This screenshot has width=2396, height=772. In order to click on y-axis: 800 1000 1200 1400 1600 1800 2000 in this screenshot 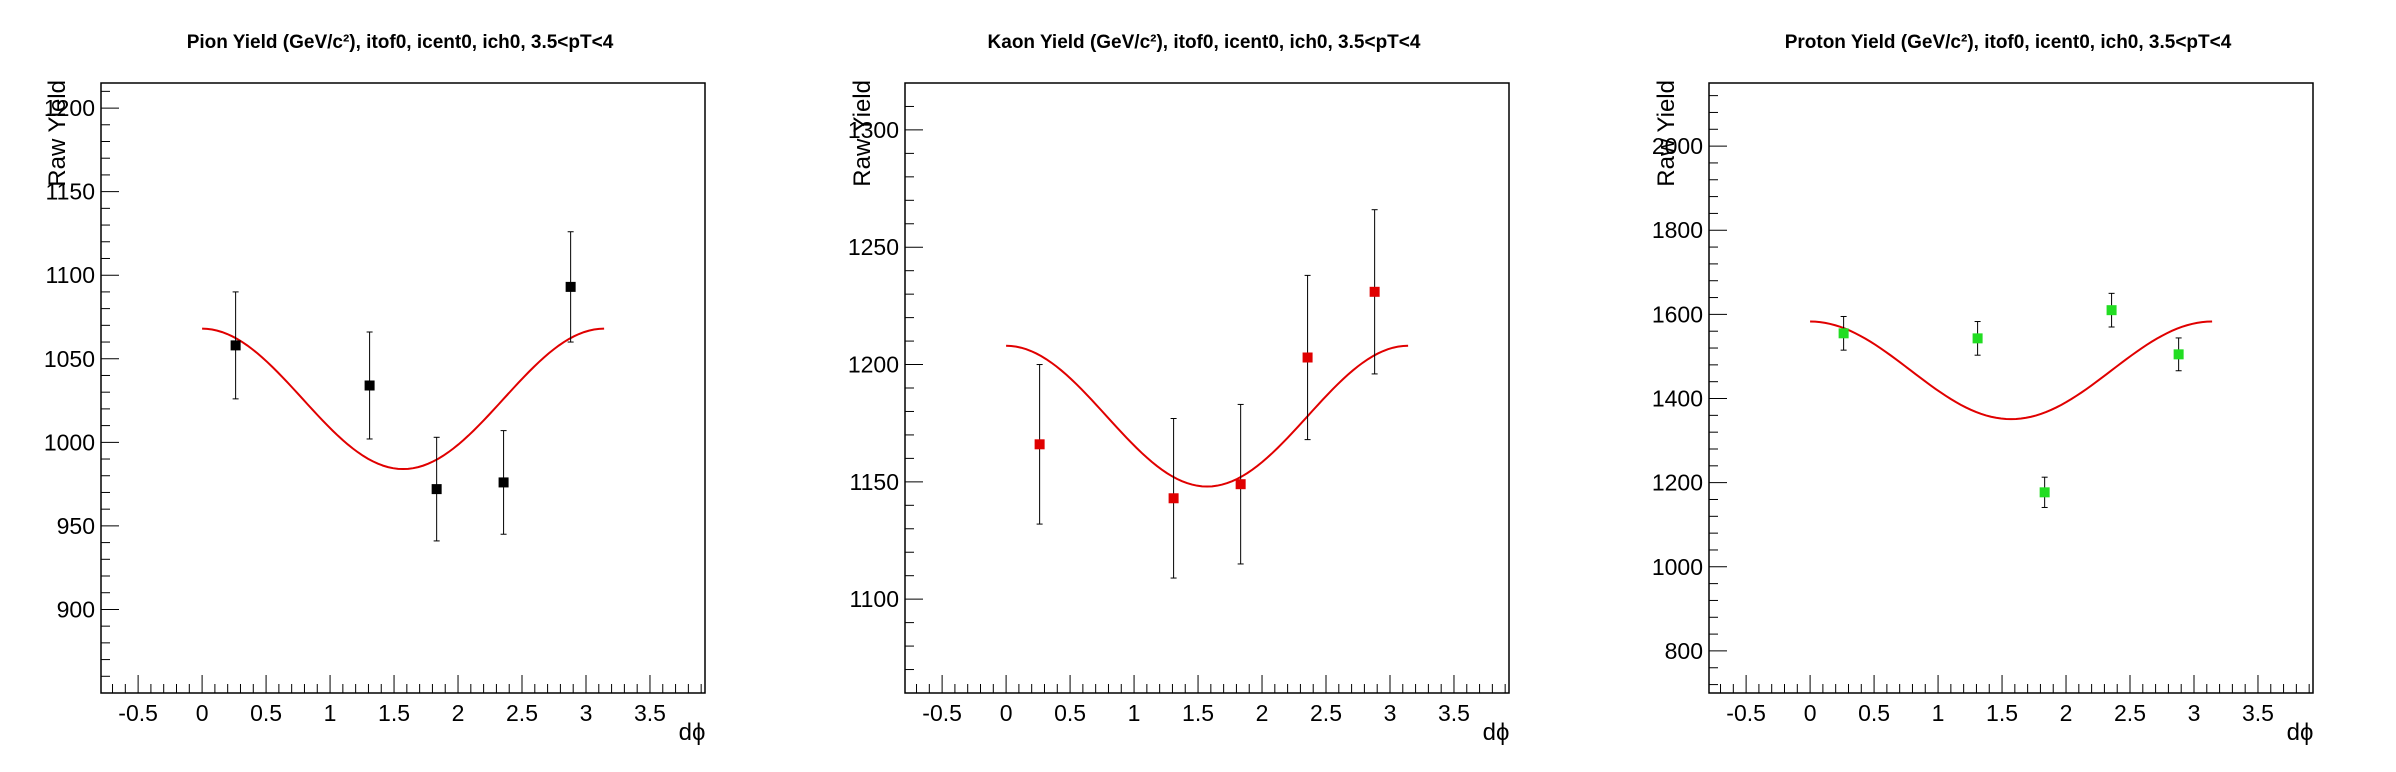, I will do `click(1689, 390)`.